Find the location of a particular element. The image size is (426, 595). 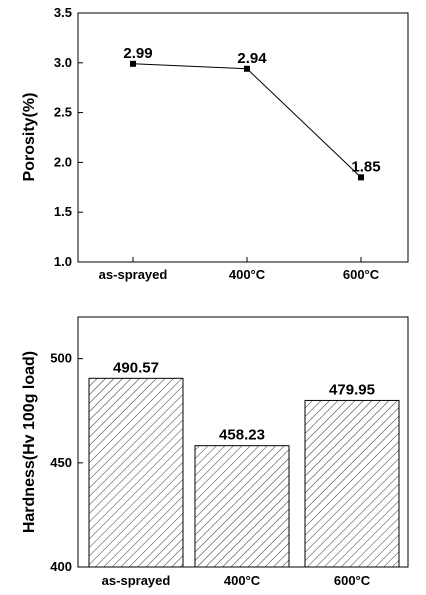

y-ticks: 1.0 1.5 2.0 2.5 3.0 3.5 is located at coordinates (68, 137).